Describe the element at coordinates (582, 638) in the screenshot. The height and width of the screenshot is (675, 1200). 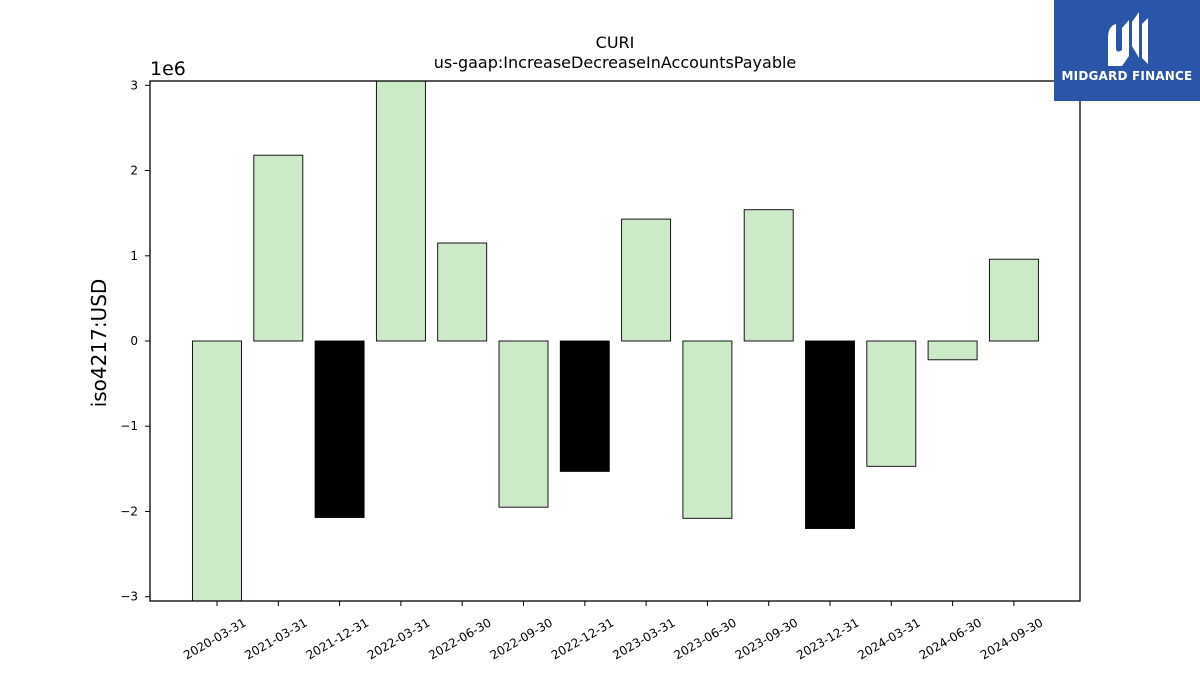
I see `x-tick-label: 2022-12-31` at that location.